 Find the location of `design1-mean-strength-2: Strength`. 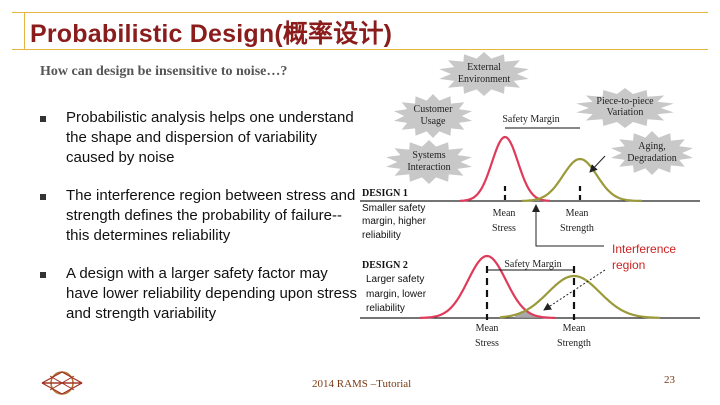

design1-mean-strength-2: Strength is located at coordinates (577, 228).